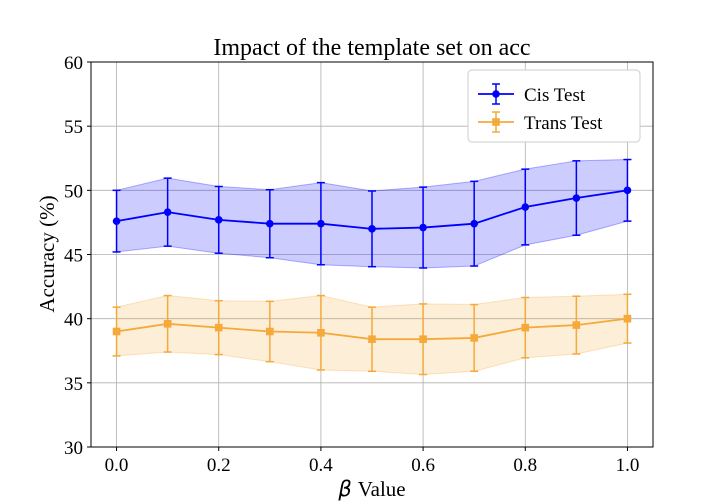 This screenshot has width=724, height=503. Describe the element at coordinates (73, 384) in the screenshot. I see `y-tick-label: 35` at that location.